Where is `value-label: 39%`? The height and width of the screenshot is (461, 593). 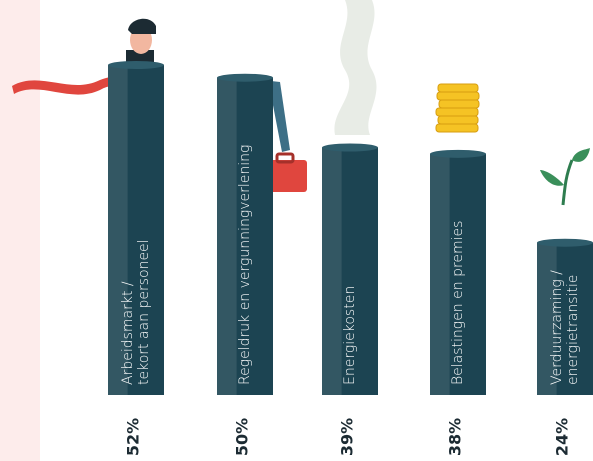 value-label: 39% is located at coordinates (347, 437).